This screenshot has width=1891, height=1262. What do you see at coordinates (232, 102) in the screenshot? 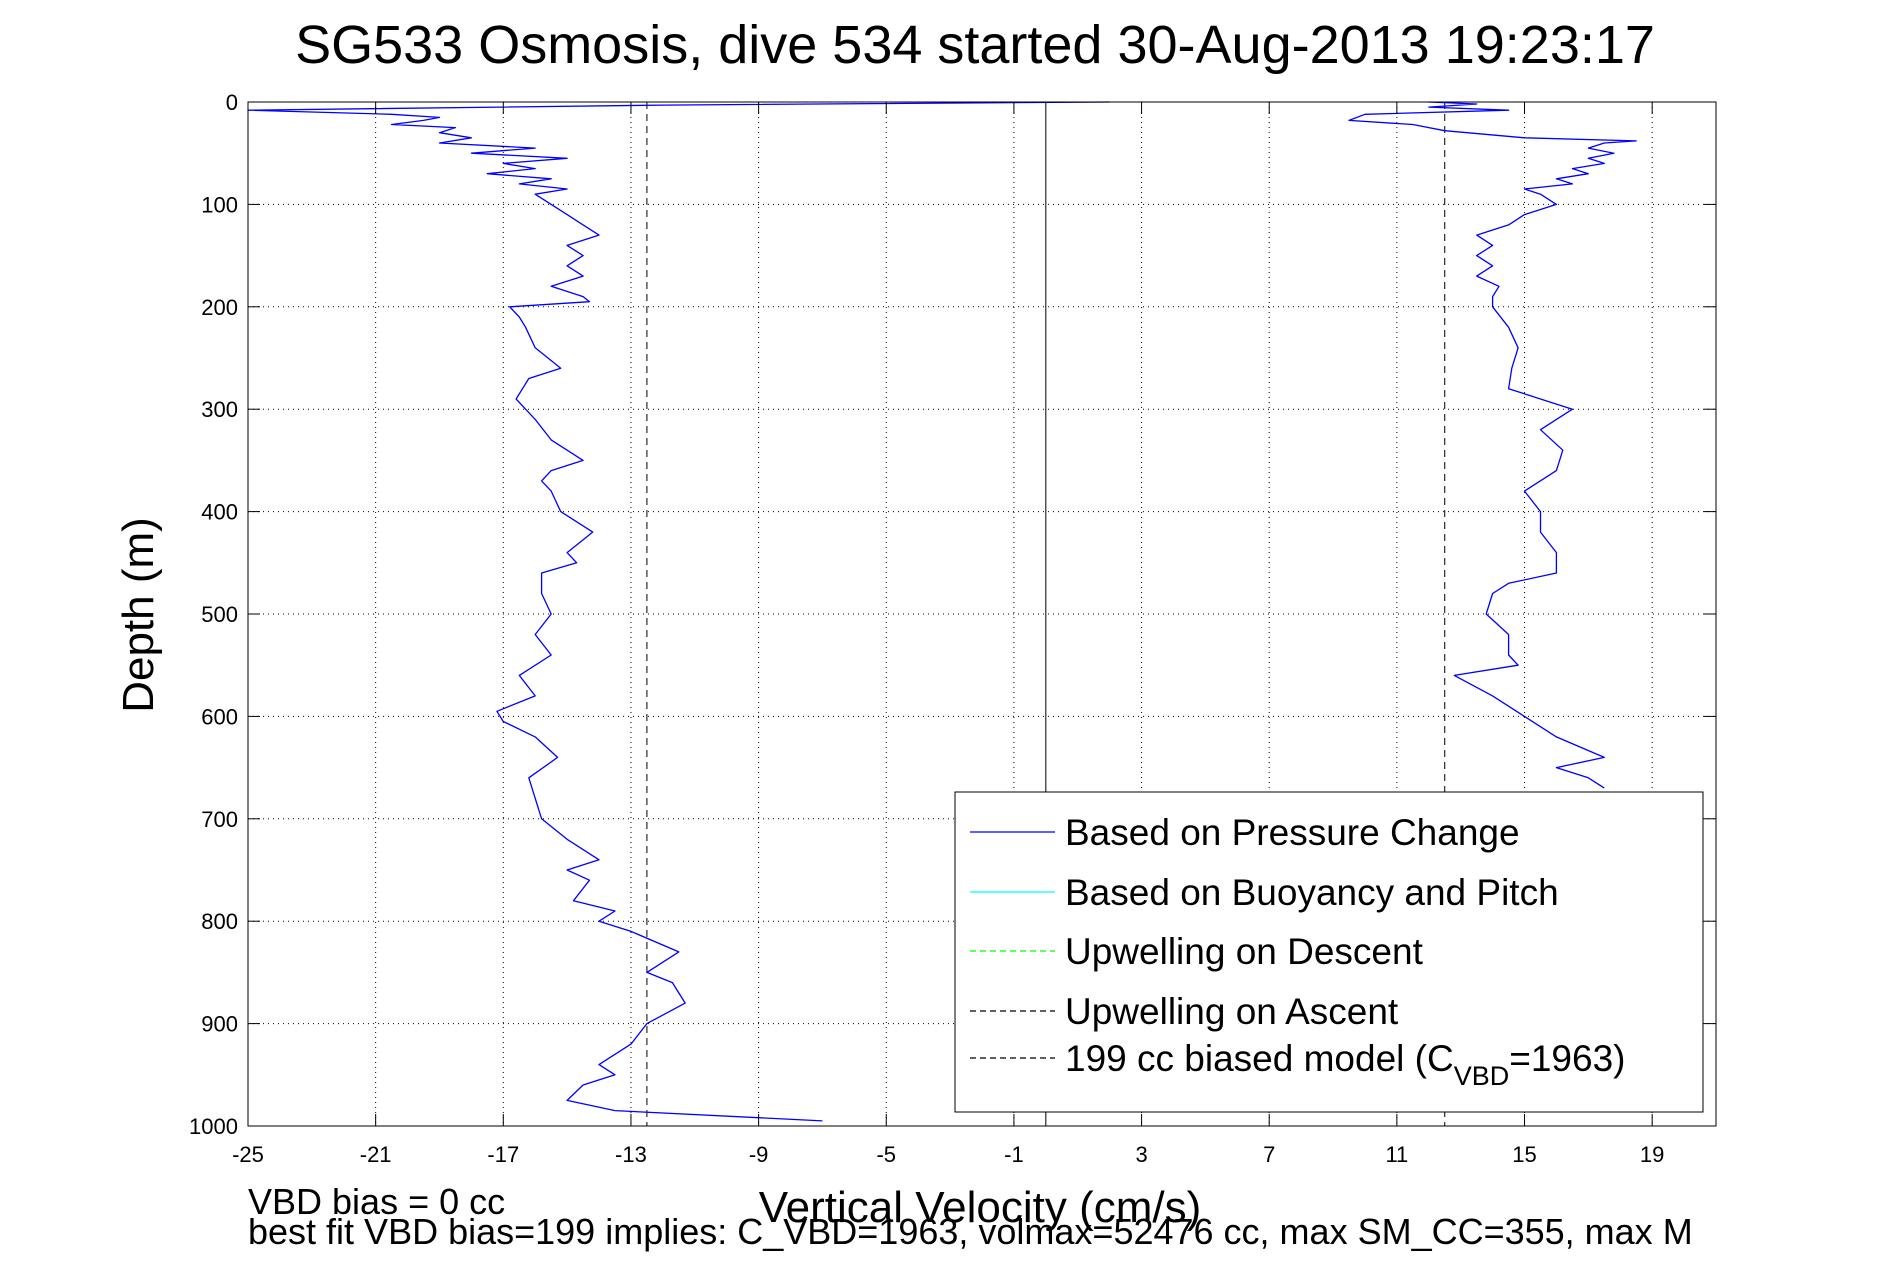
I see `y-tick-label: 0` at bounding box center [232, 102].